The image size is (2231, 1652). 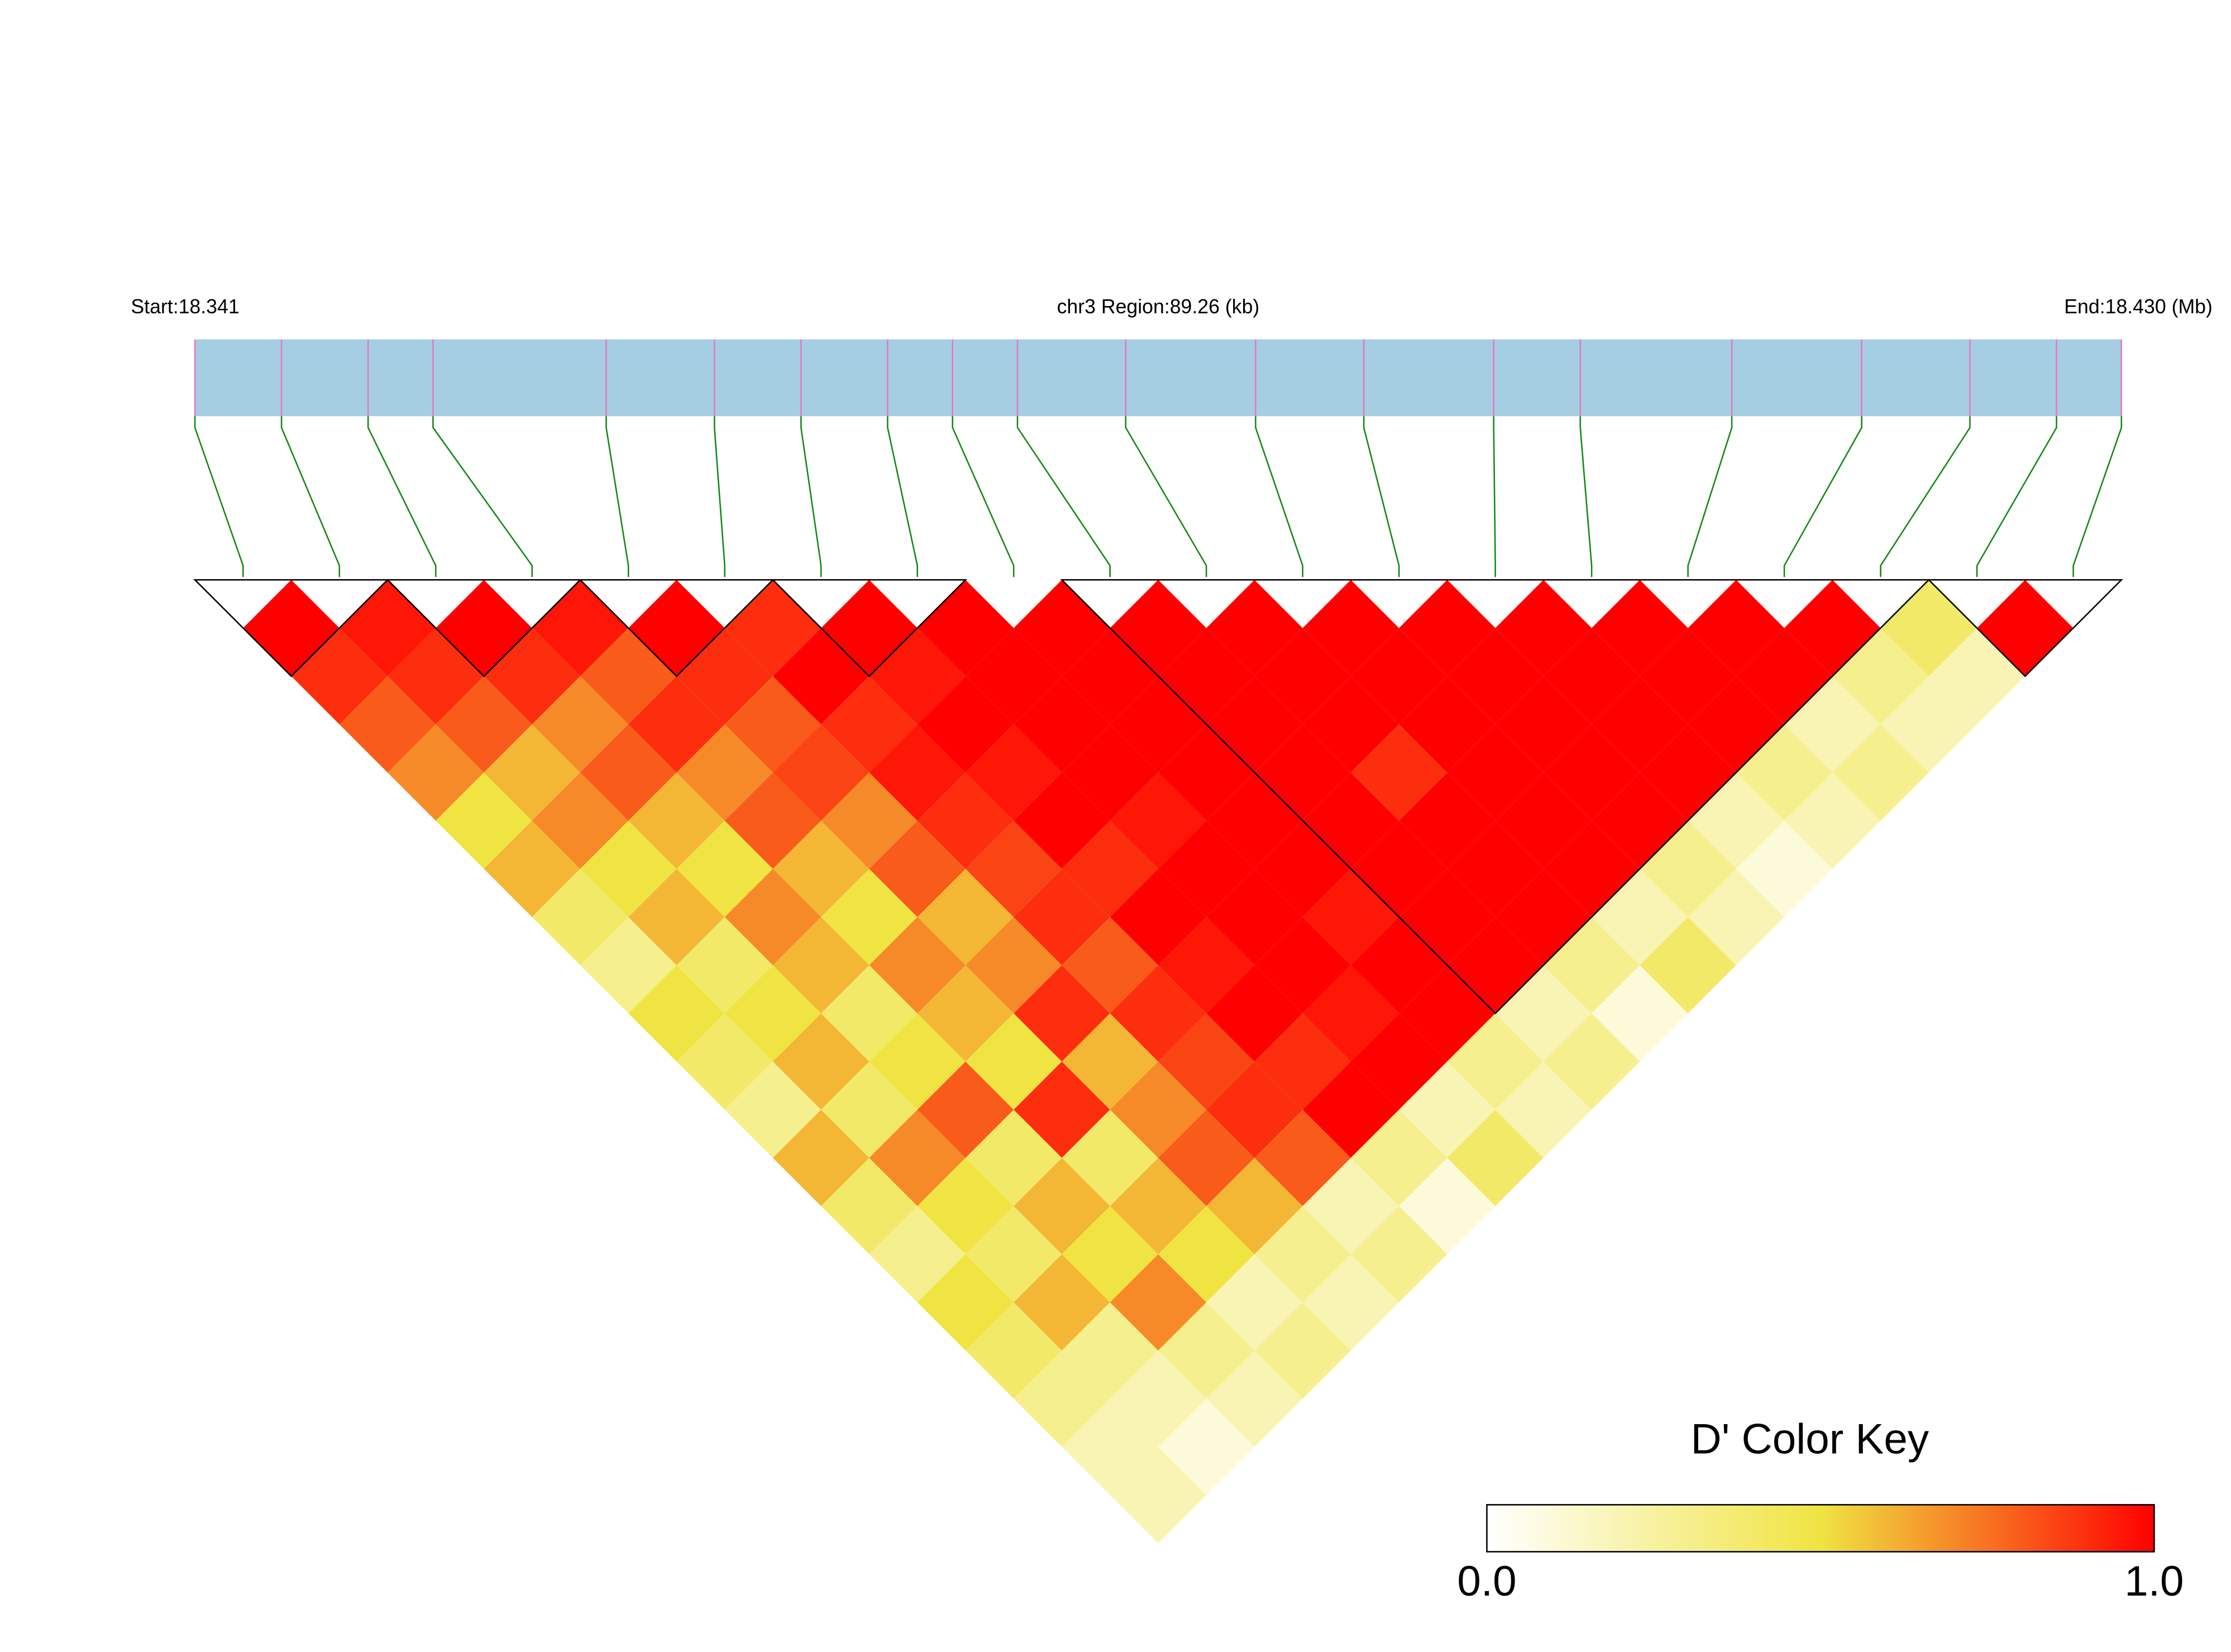 I want to click on end-label: End:18.430 (Mb), so click(x=2138, y=306).